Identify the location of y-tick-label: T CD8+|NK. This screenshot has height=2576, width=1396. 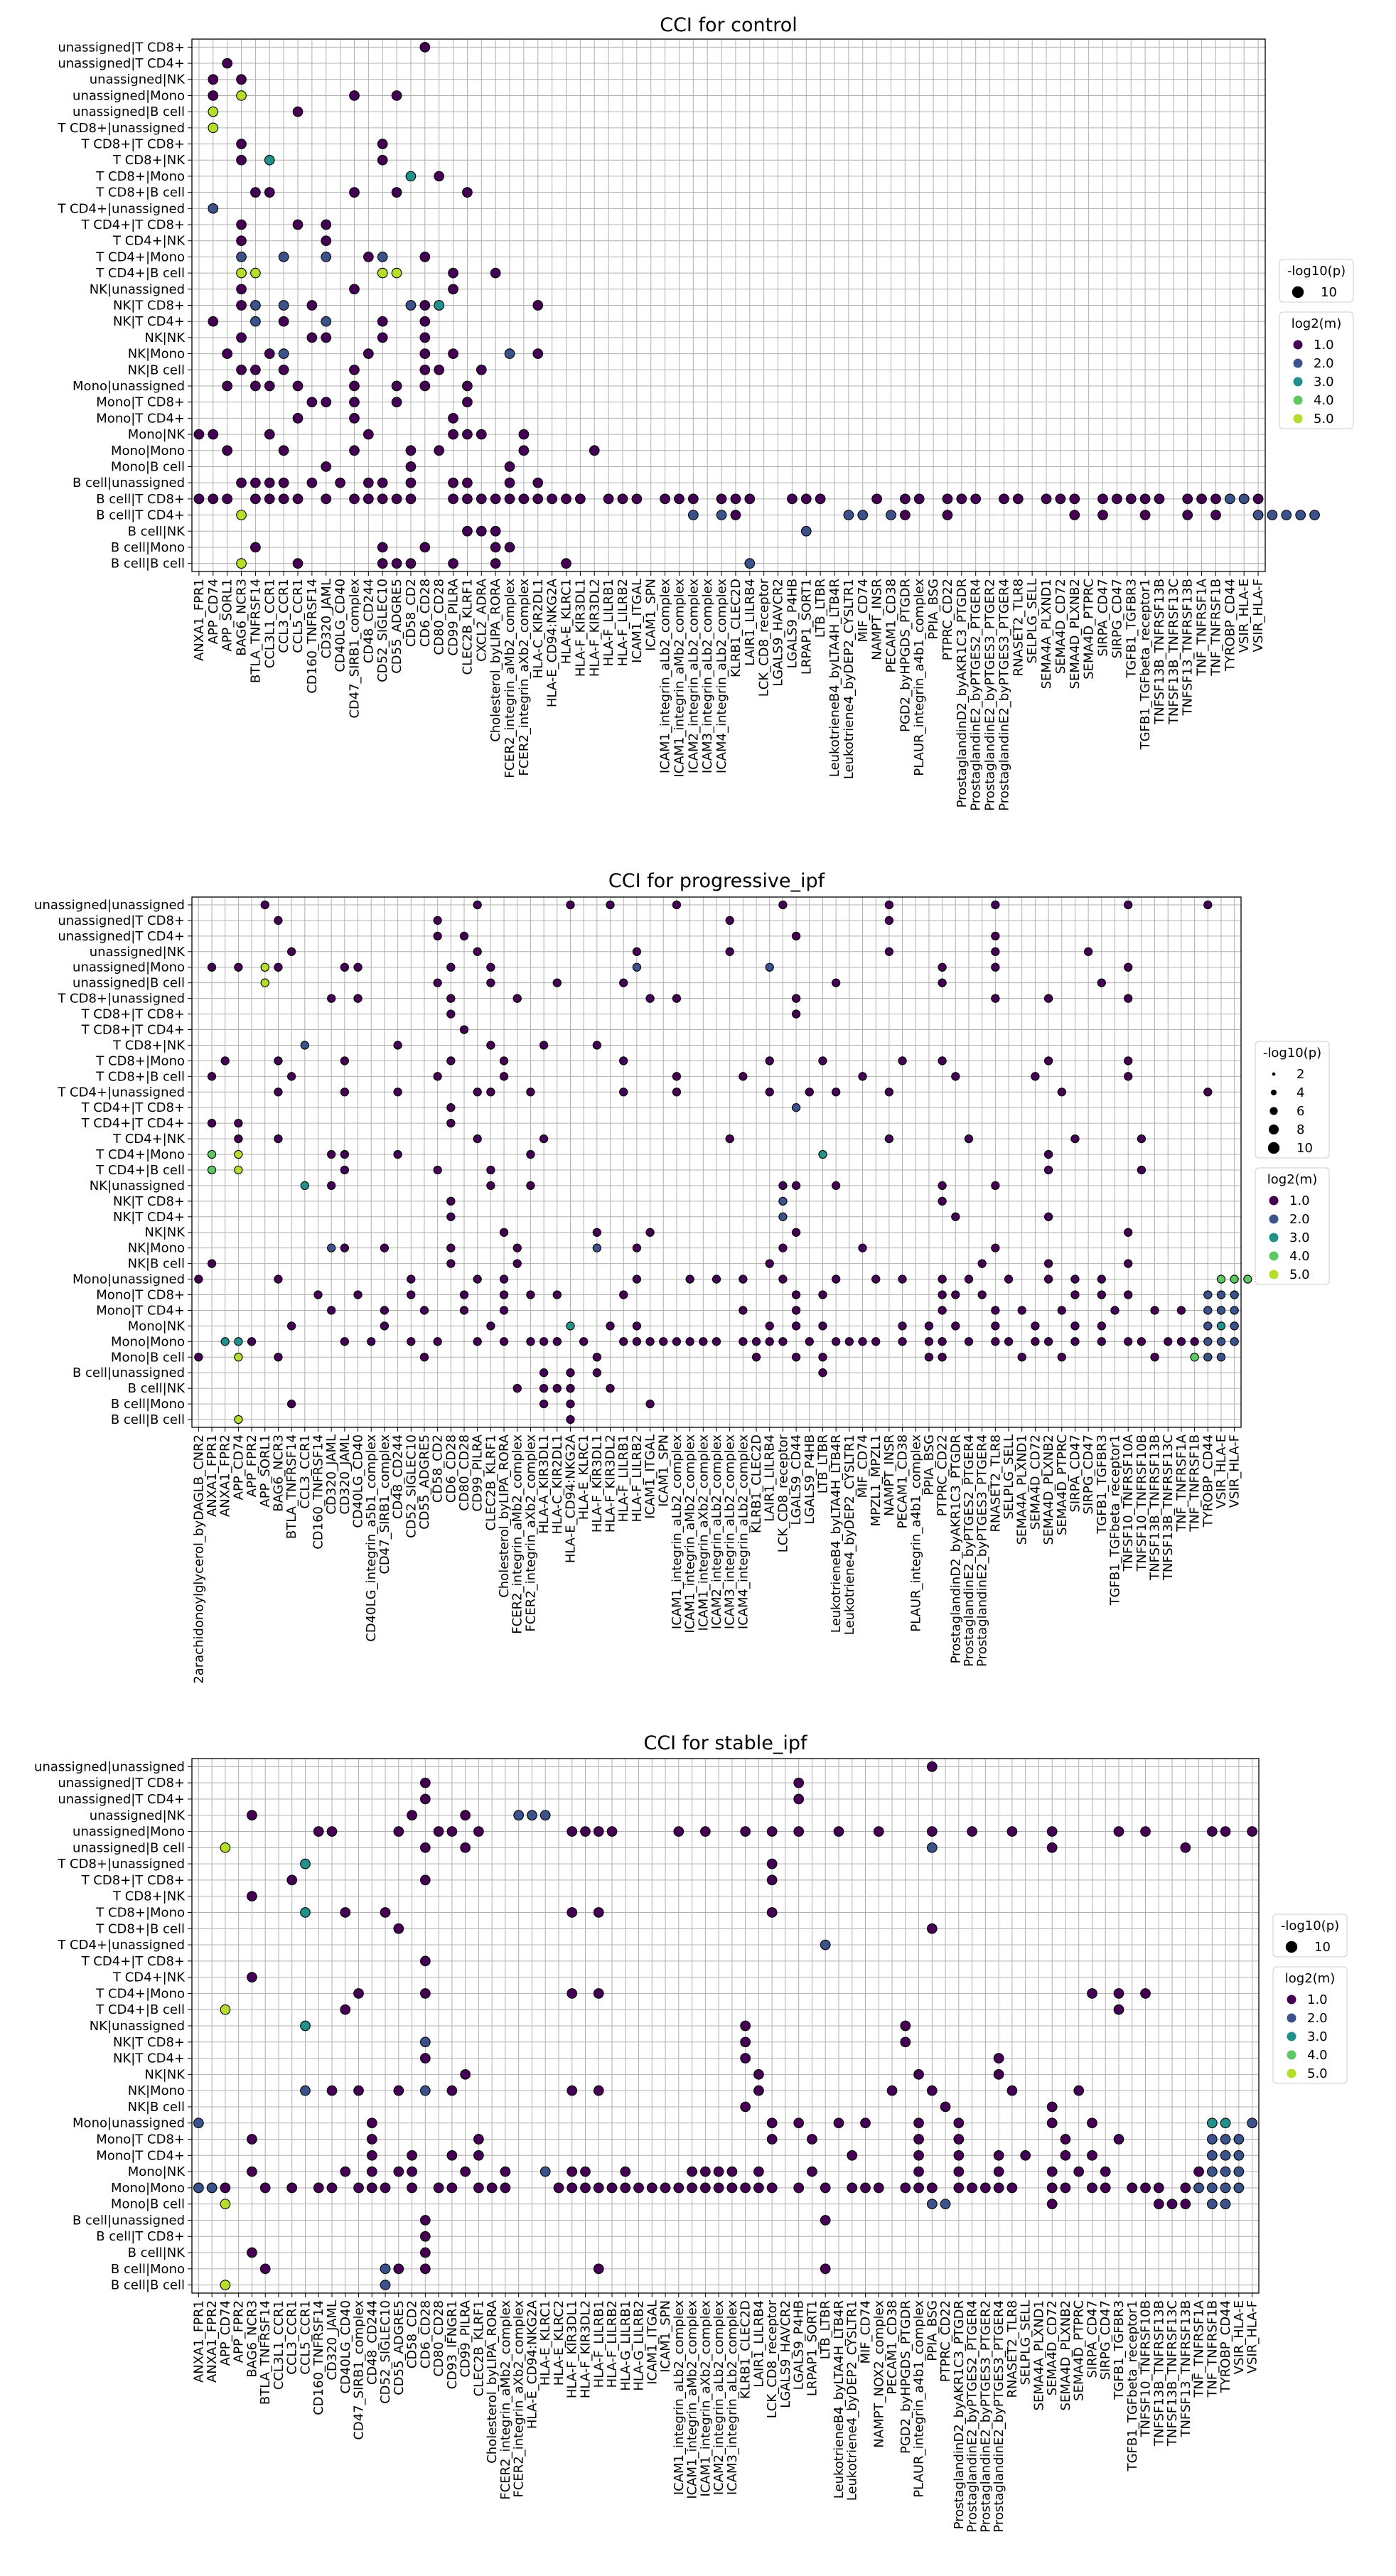
(149, 160).